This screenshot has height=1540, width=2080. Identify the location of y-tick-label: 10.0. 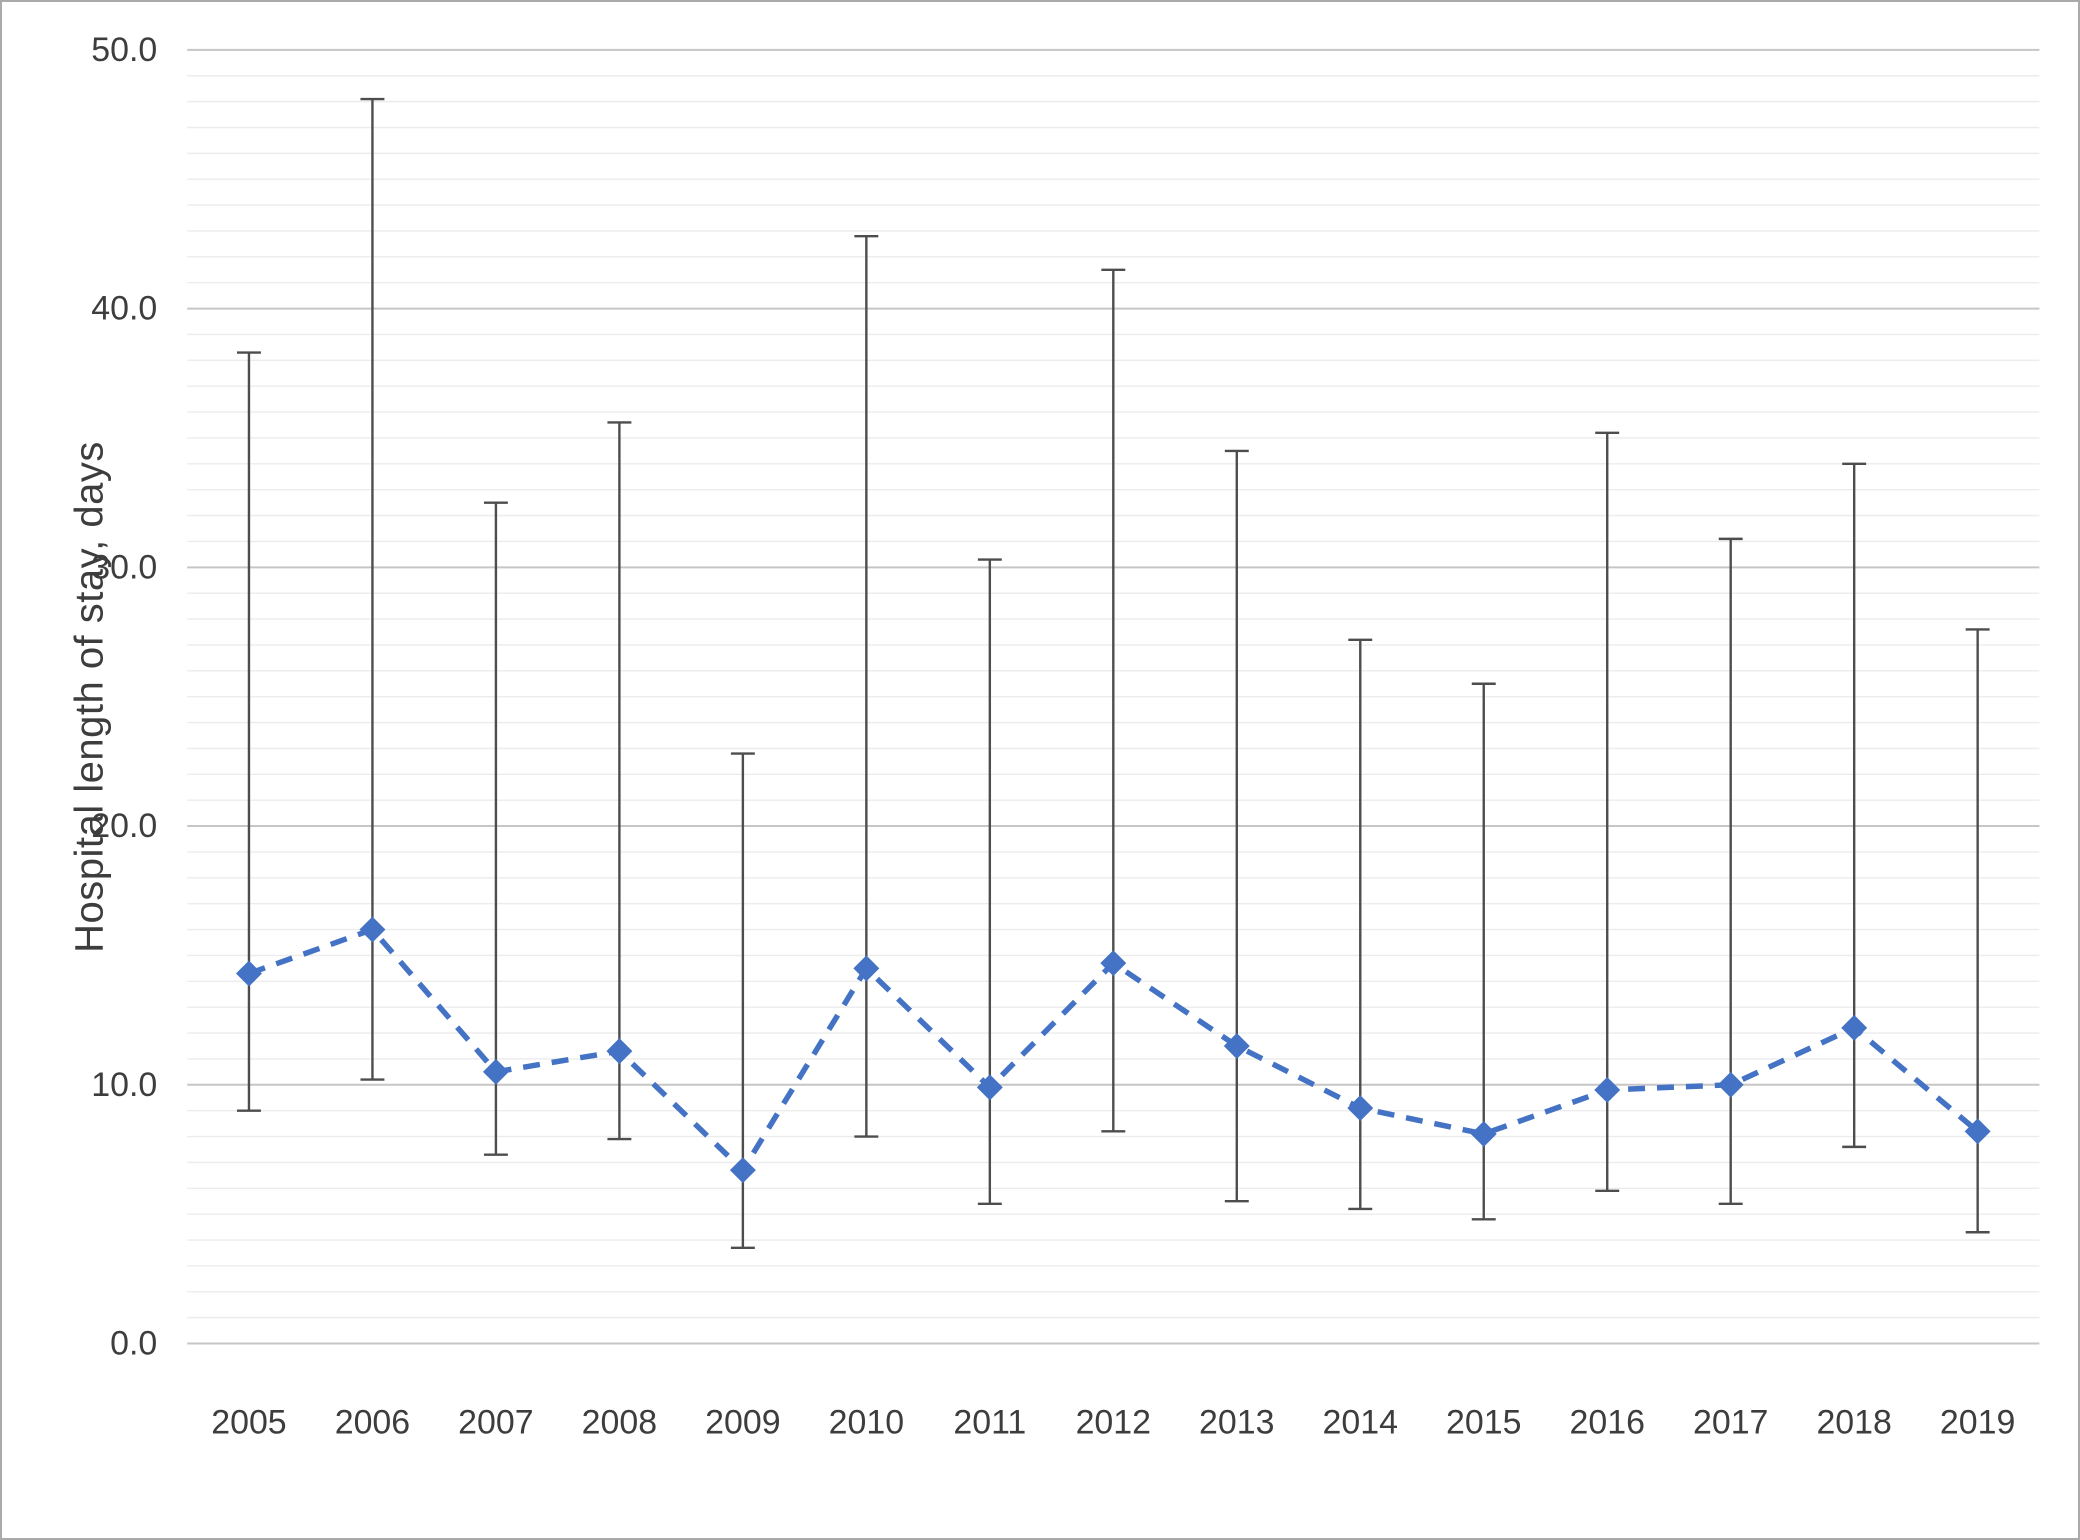
(124, 1085).